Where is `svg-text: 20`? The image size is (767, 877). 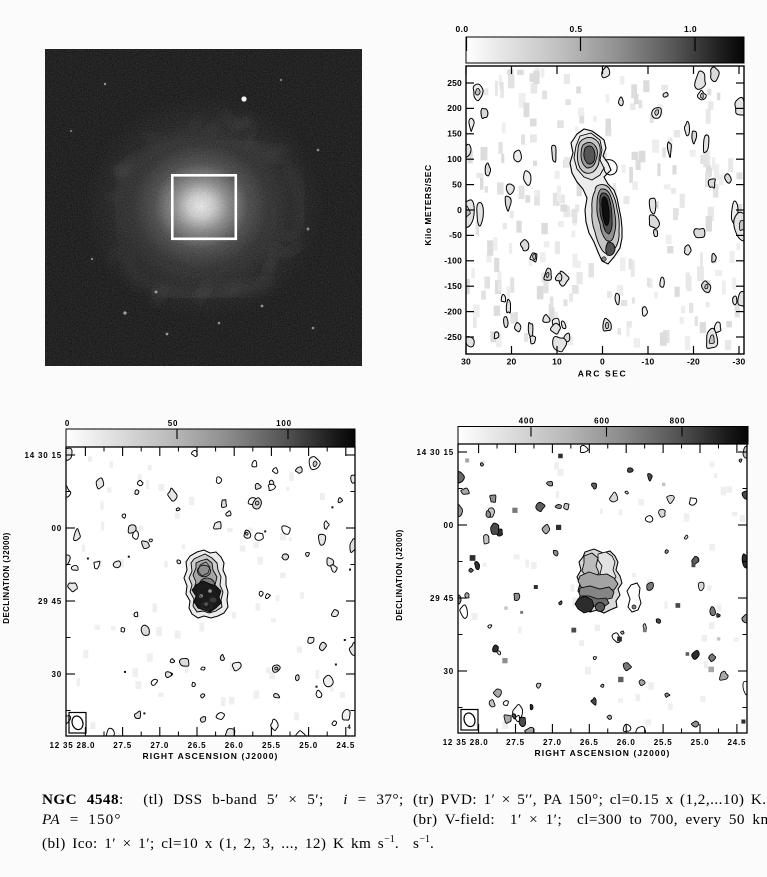 svg-text: 20 is located at coordinates (512, 362).